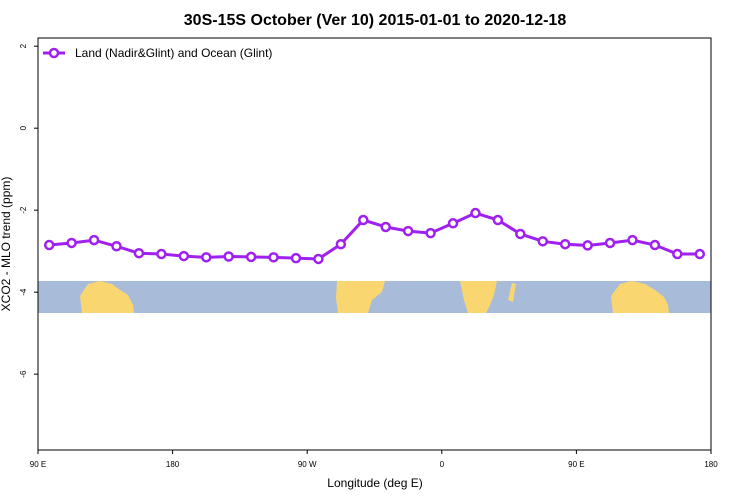 This screenshot has width=750, height=500. Describe the element at coordinates (23, 292) in the screenshot. I see `y-tick-label: -4` at that location.